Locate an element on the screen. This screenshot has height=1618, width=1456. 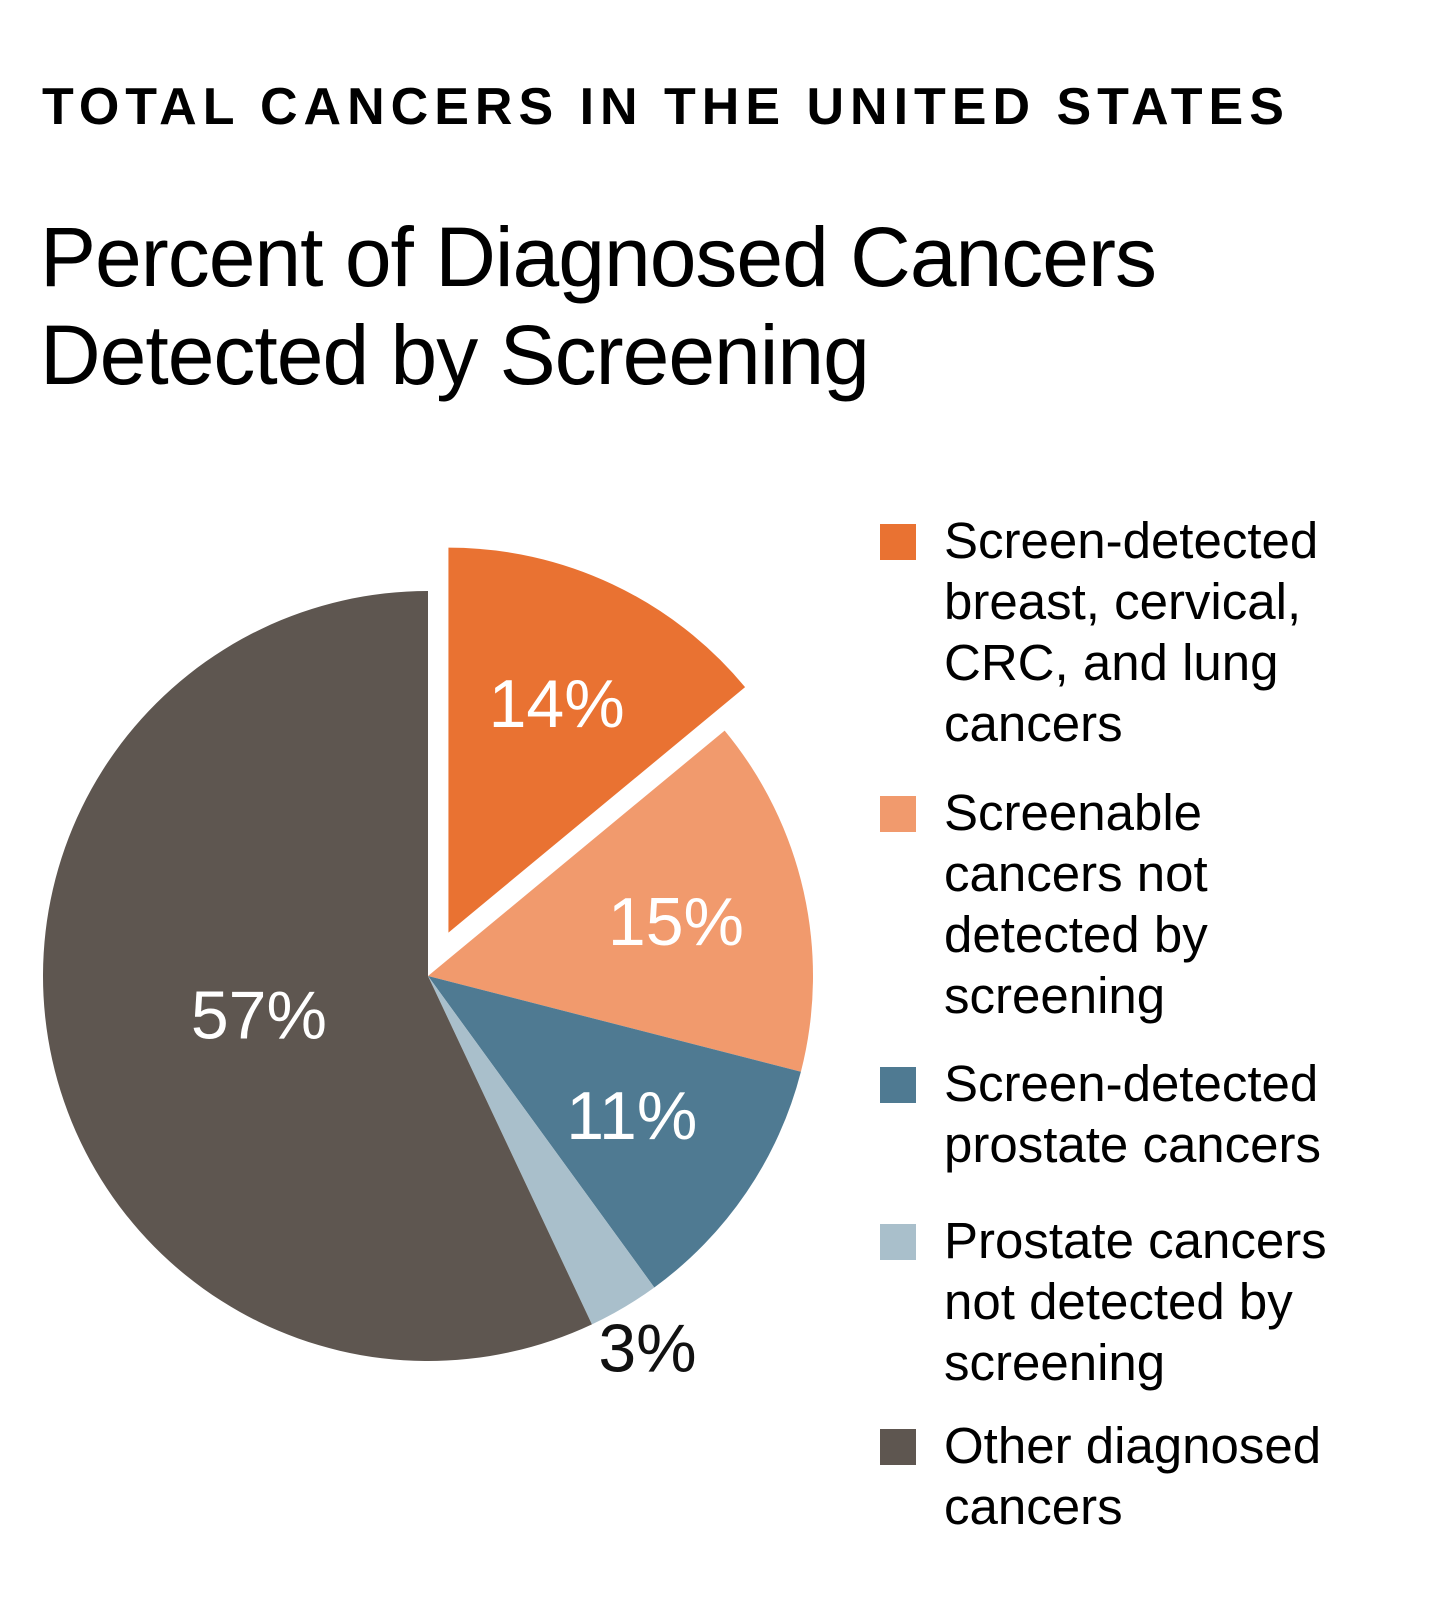
chart-title-line-1: Percent of Diagnosed Cancers is located at coordinates (598, 257).